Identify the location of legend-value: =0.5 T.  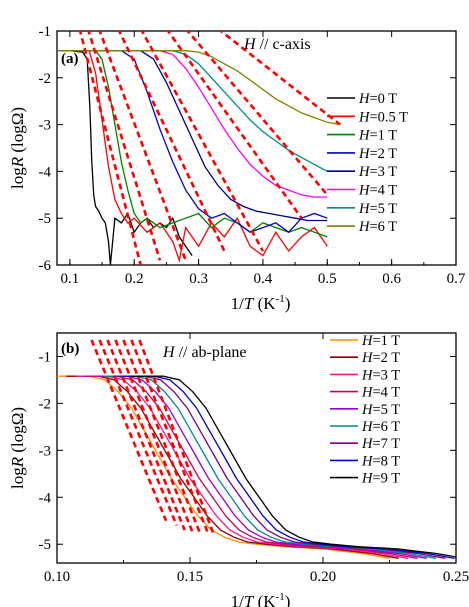
(388, 117).